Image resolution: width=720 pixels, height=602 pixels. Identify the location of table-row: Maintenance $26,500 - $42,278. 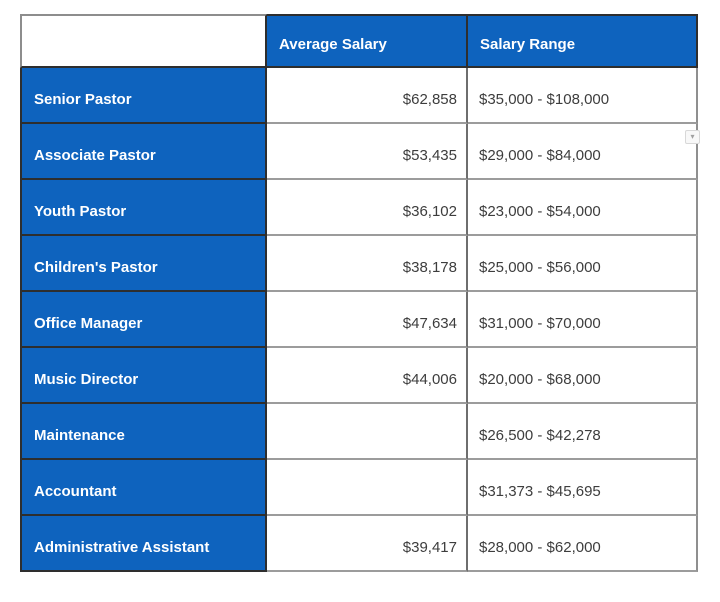
(359, 432).